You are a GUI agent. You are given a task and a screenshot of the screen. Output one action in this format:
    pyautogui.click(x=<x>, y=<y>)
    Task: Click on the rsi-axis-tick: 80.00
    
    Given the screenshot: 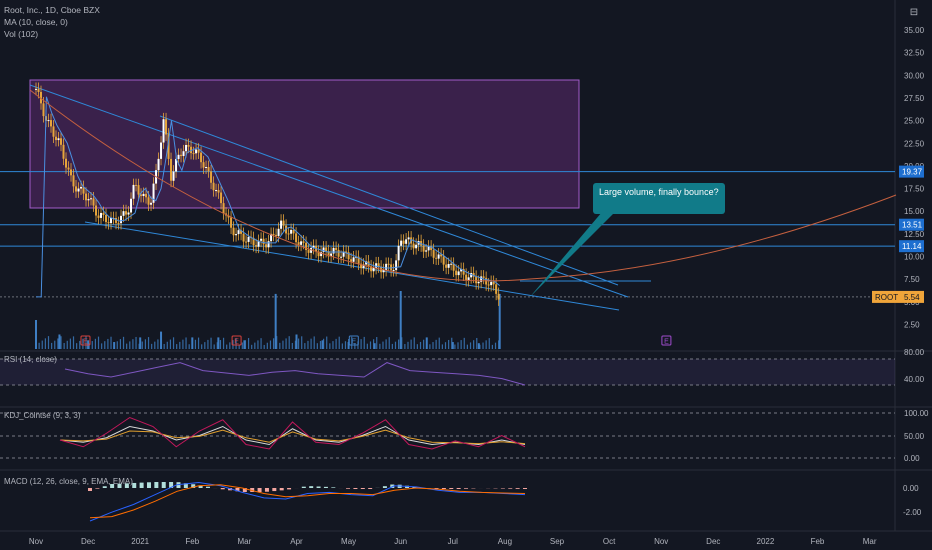 What is the action you would take?
    pyautogui.click(x=914, y=352)
    